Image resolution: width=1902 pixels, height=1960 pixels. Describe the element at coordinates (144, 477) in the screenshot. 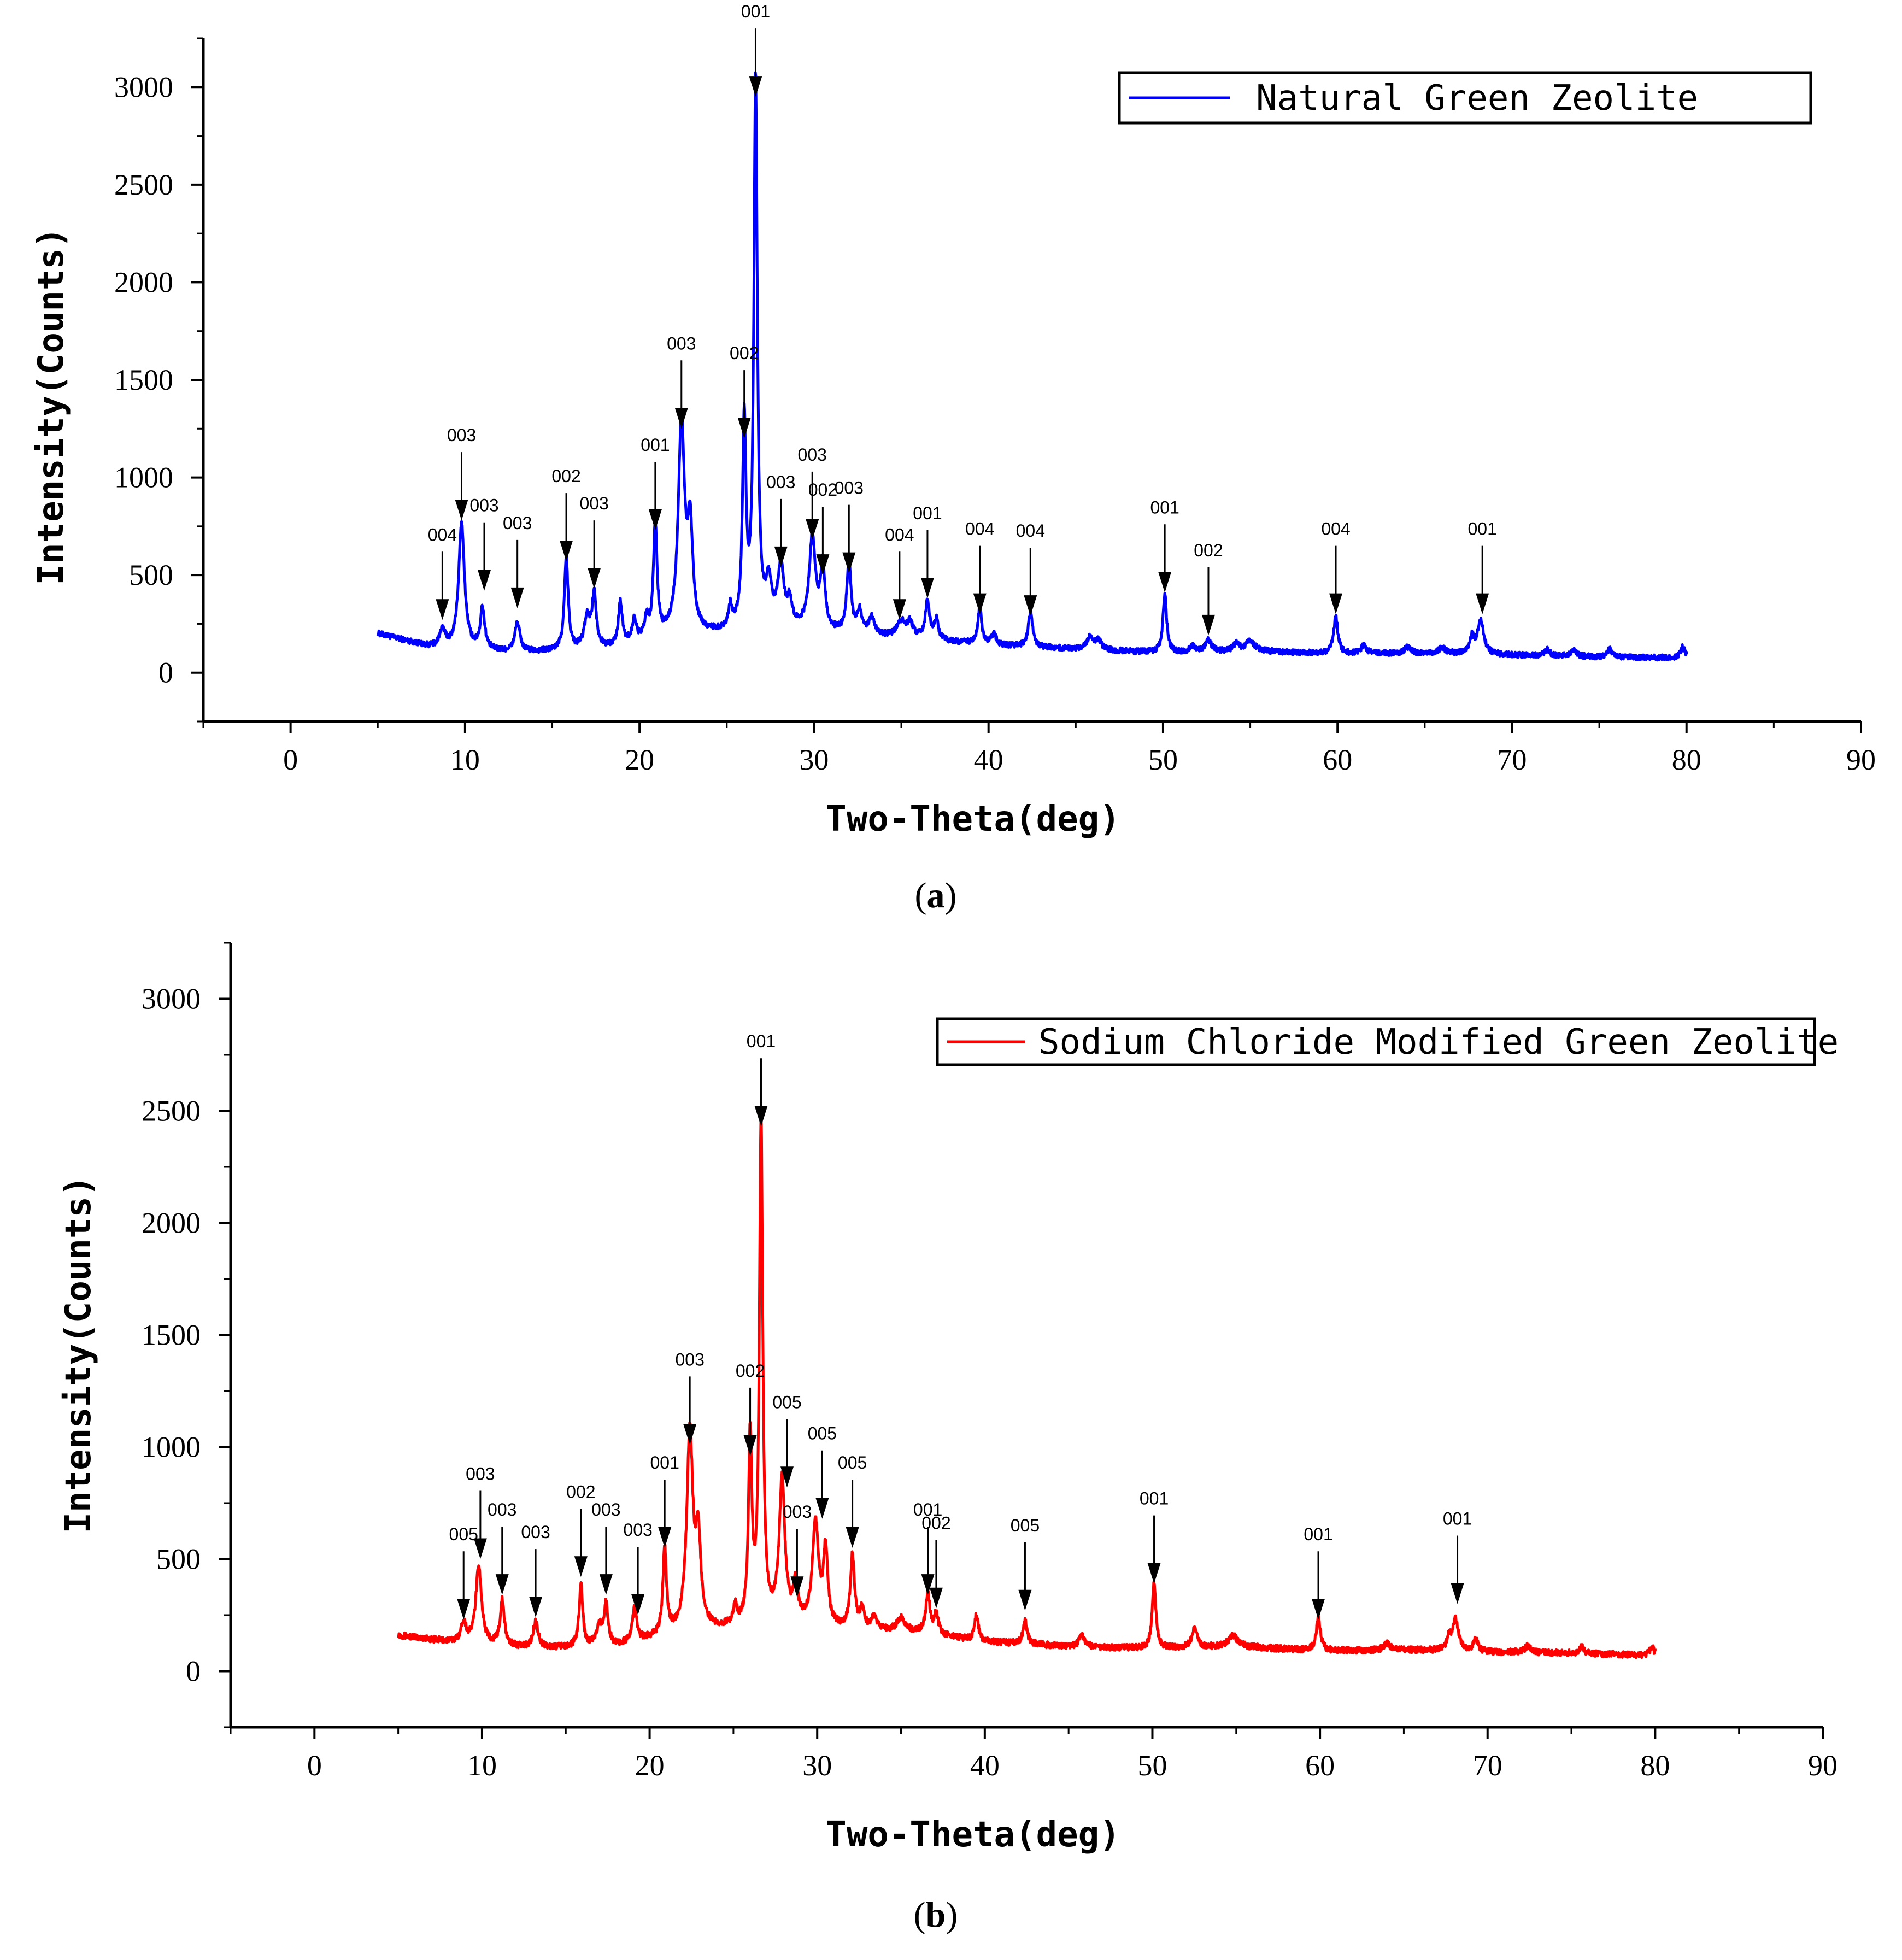

I see `y-tick-label: 1000` at that location.